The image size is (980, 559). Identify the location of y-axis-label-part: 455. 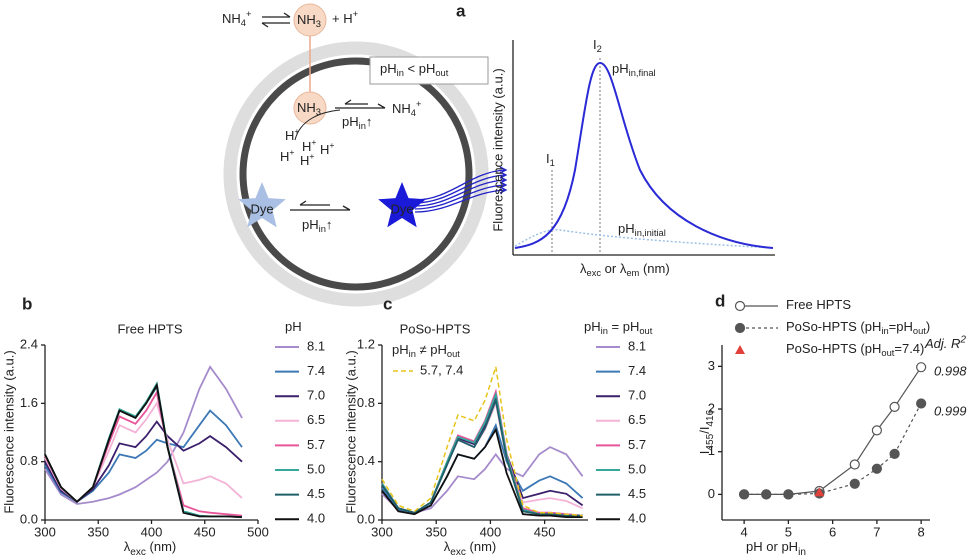
(710, 441).